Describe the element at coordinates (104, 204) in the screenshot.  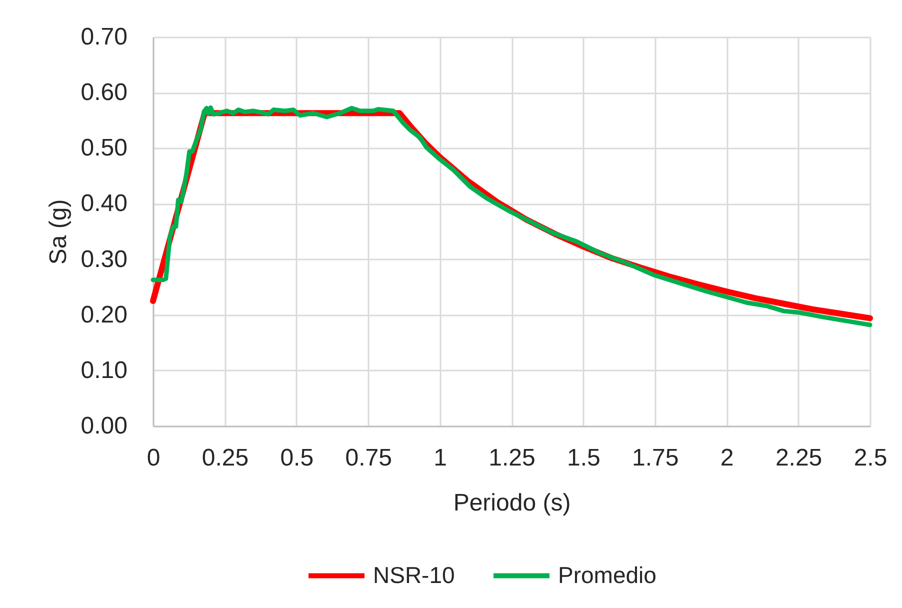
I see `y-tick-label: 0.40` at that location.